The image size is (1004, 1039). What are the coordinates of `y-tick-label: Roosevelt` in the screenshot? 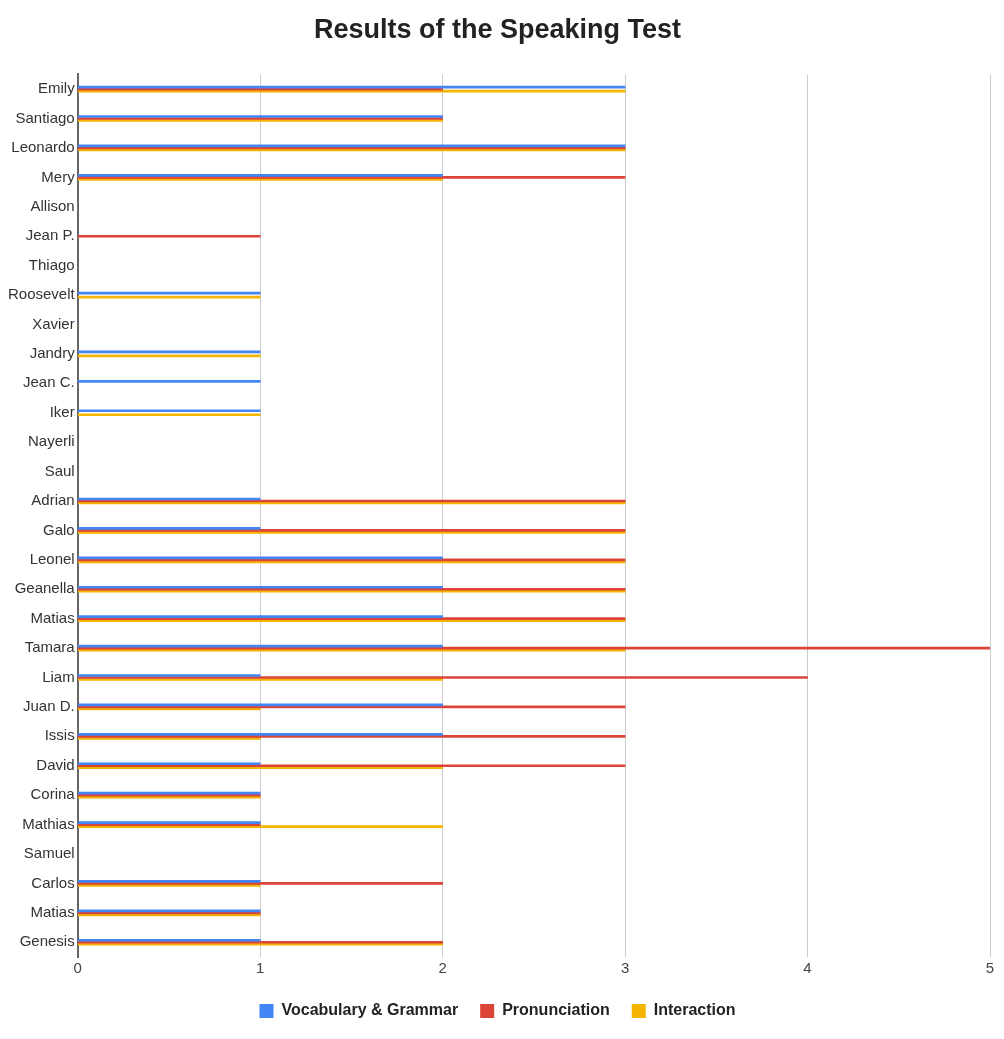 It's located at (42, 294).